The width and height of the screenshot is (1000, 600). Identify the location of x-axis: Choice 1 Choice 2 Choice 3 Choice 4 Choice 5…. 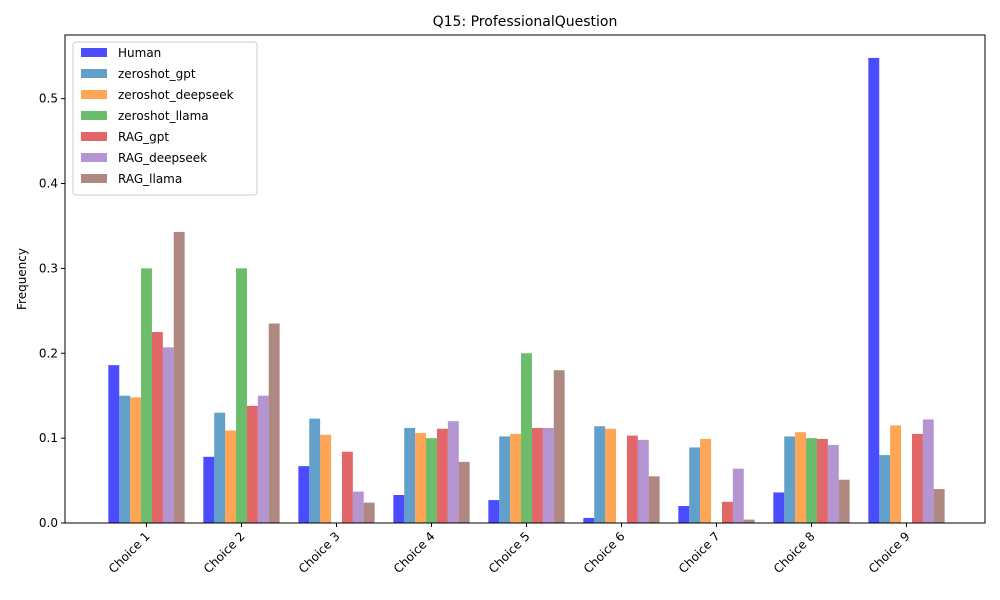
(509, 549).